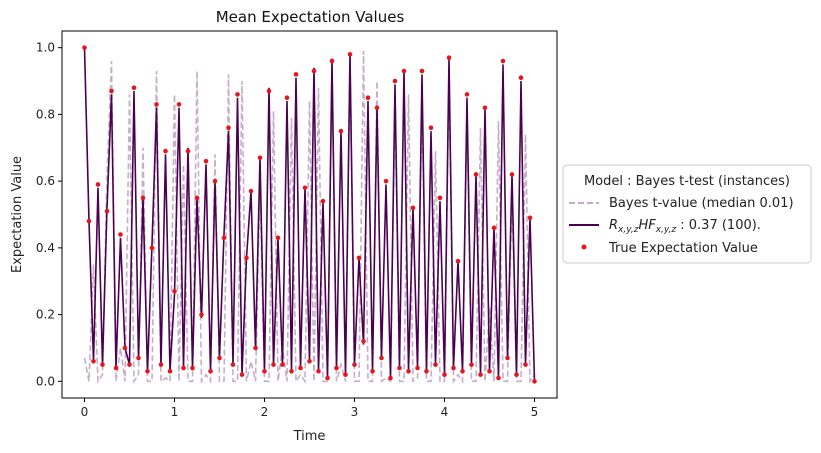 This screenshot has height=453, width=821. Describe the element at coordinates (685, 226) in the screenshot. I see `legend-label-rhf: Rx,y,zHFx,y,z : 0.37 (100).` at that location.